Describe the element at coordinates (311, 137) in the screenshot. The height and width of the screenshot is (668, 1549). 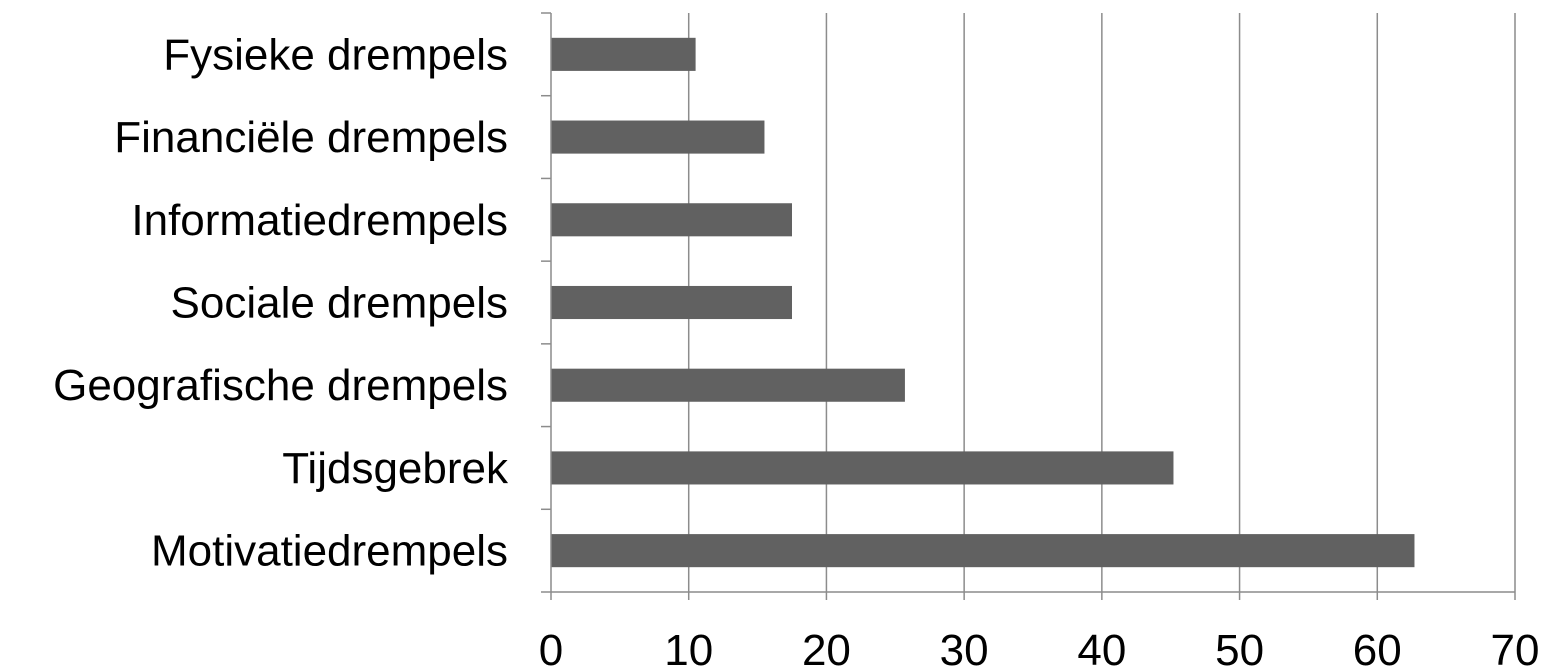
I see `category-label-2: Financiële drempels` at that location.